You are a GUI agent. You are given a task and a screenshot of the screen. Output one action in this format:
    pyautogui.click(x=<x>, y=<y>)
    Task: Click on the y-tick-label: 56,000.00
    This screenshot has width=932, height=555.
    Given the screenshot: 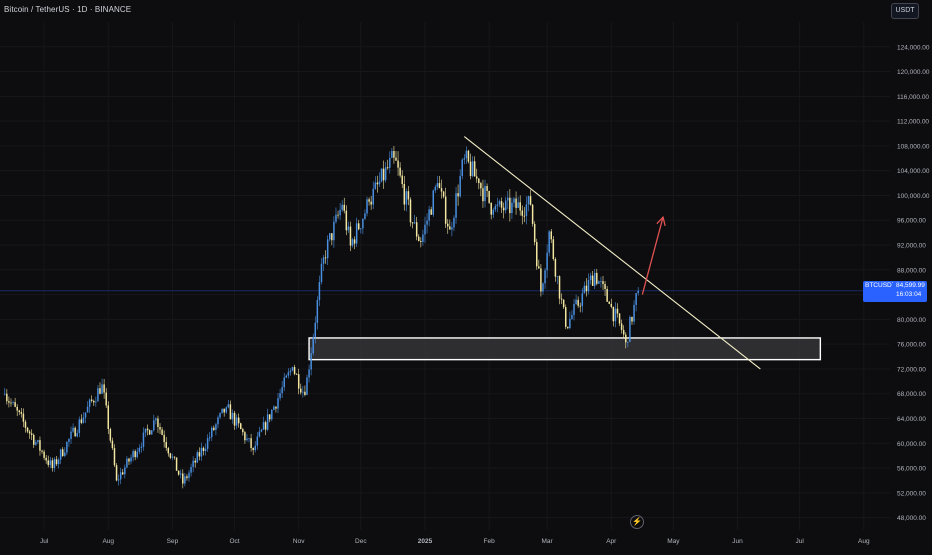 What is the action you would take?
    pyautogui.click(x=911, y=469)
    